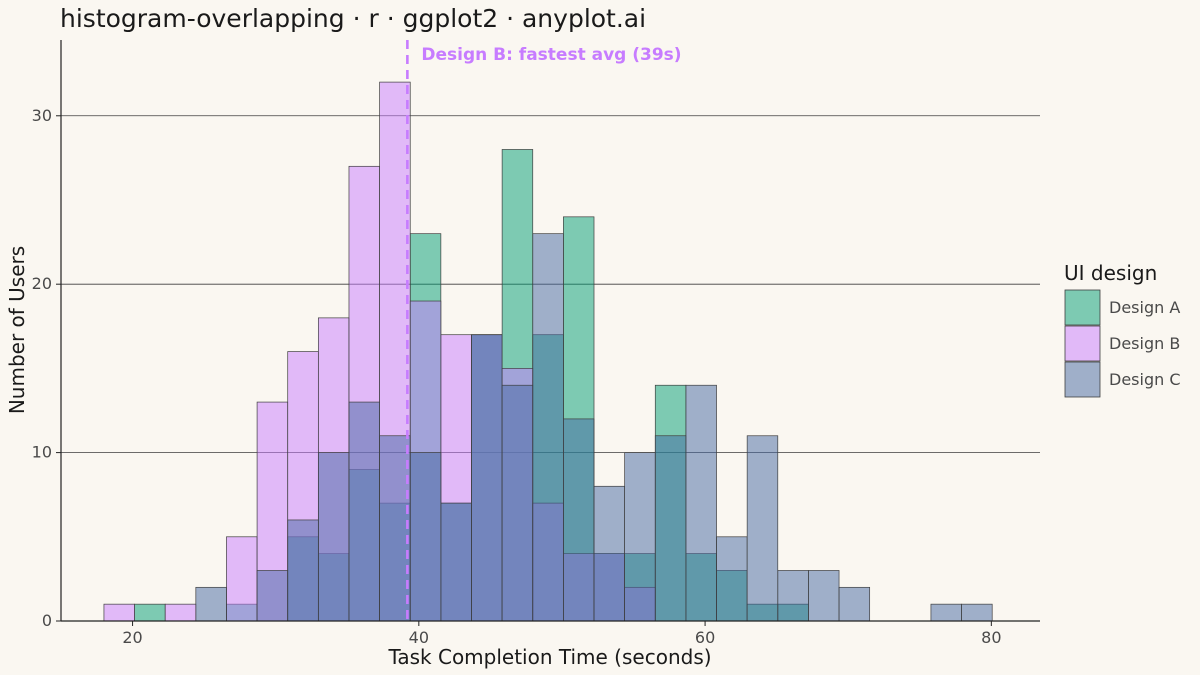  Describe the element at coordinates (705, 637) in the screenshot. I see `x-tick-label-60: 60` at that location.